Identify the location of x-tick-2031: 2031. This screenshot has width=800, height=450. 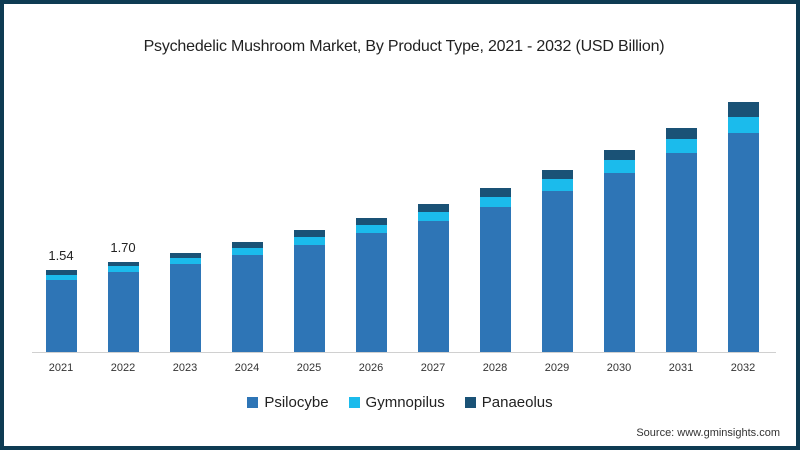
(681, 368).